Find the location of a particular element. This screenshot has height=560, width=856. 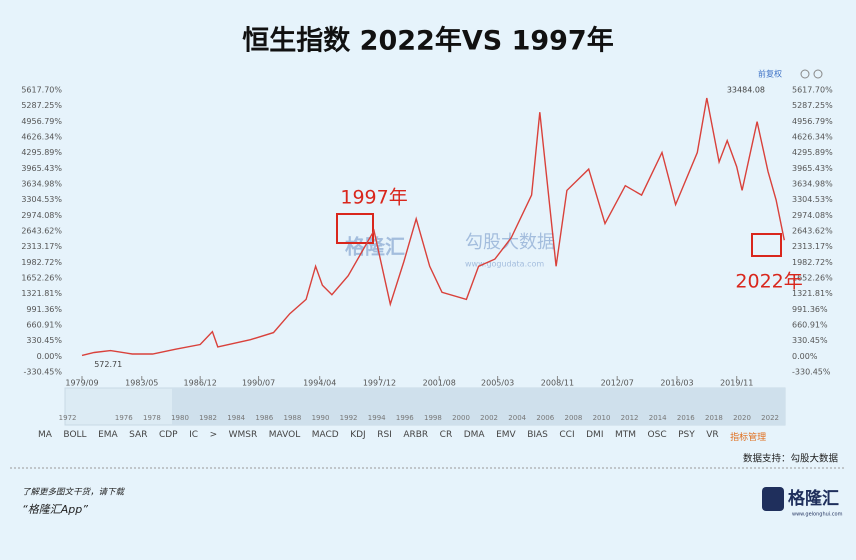

indicator-button: CR is located at coordinates (446, 435).